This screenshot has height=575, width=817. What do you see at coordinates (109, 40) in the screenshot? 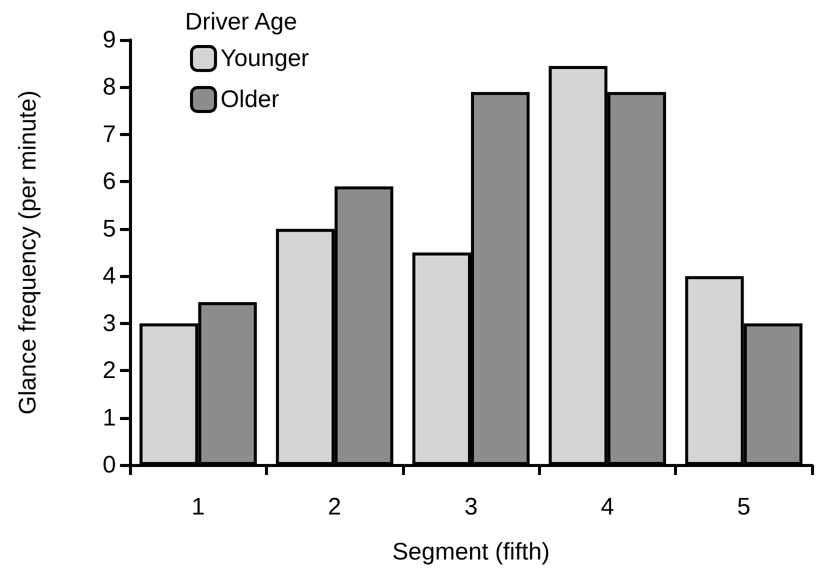
I see `y-tick-label: 9` at bounding box center [109, 40].